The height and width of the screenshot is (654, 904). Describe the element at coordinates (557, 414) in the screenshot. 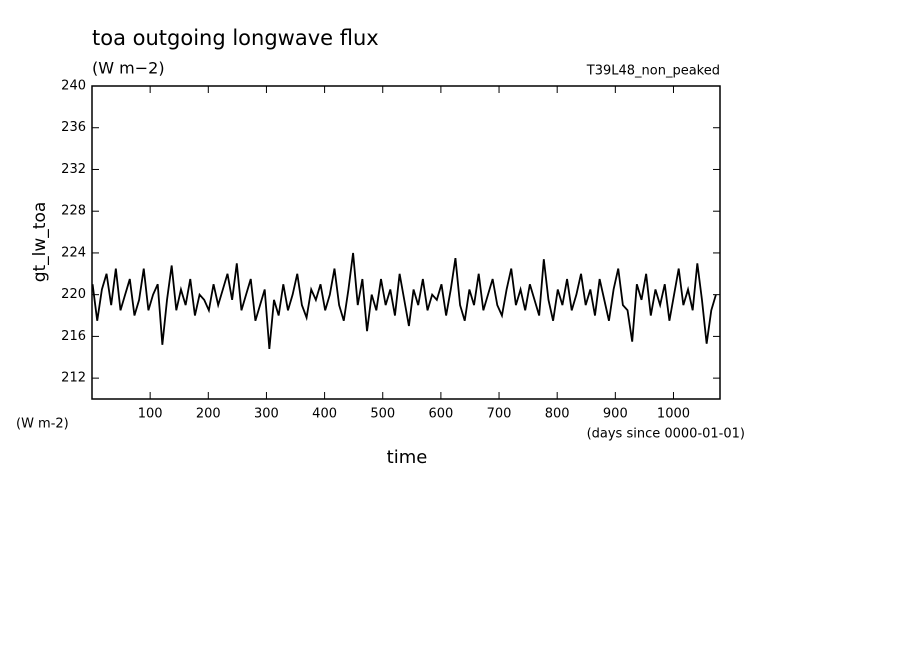

I see `x-tick-label: 800` at that location.